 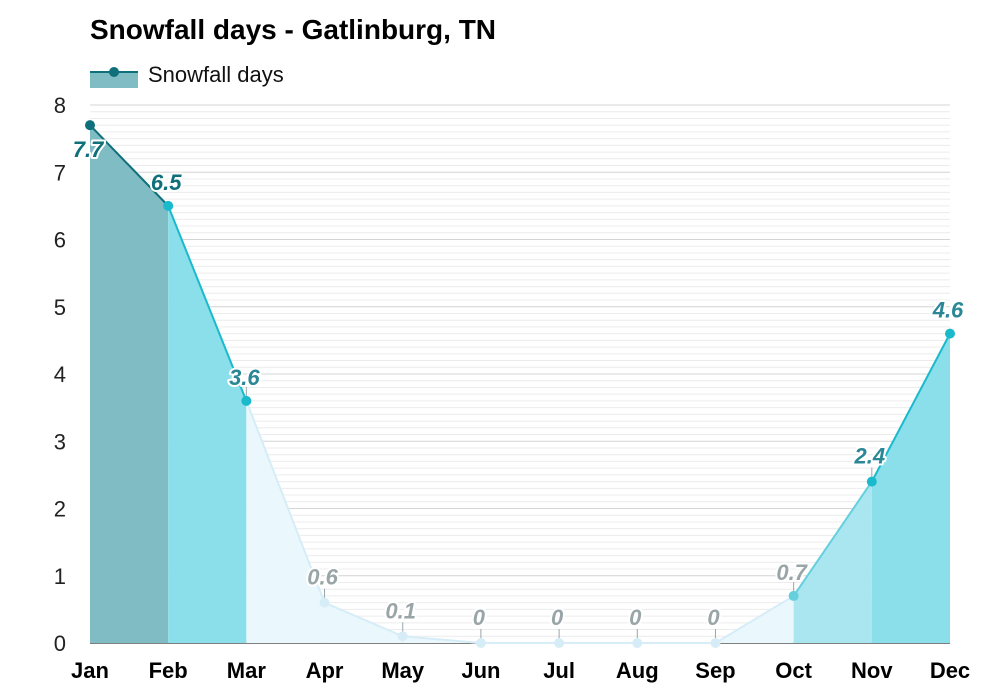 What do you see at coordinates (246, 400) in the screenshot?
I see `data-point-mar` at bounding box center [246, 400].